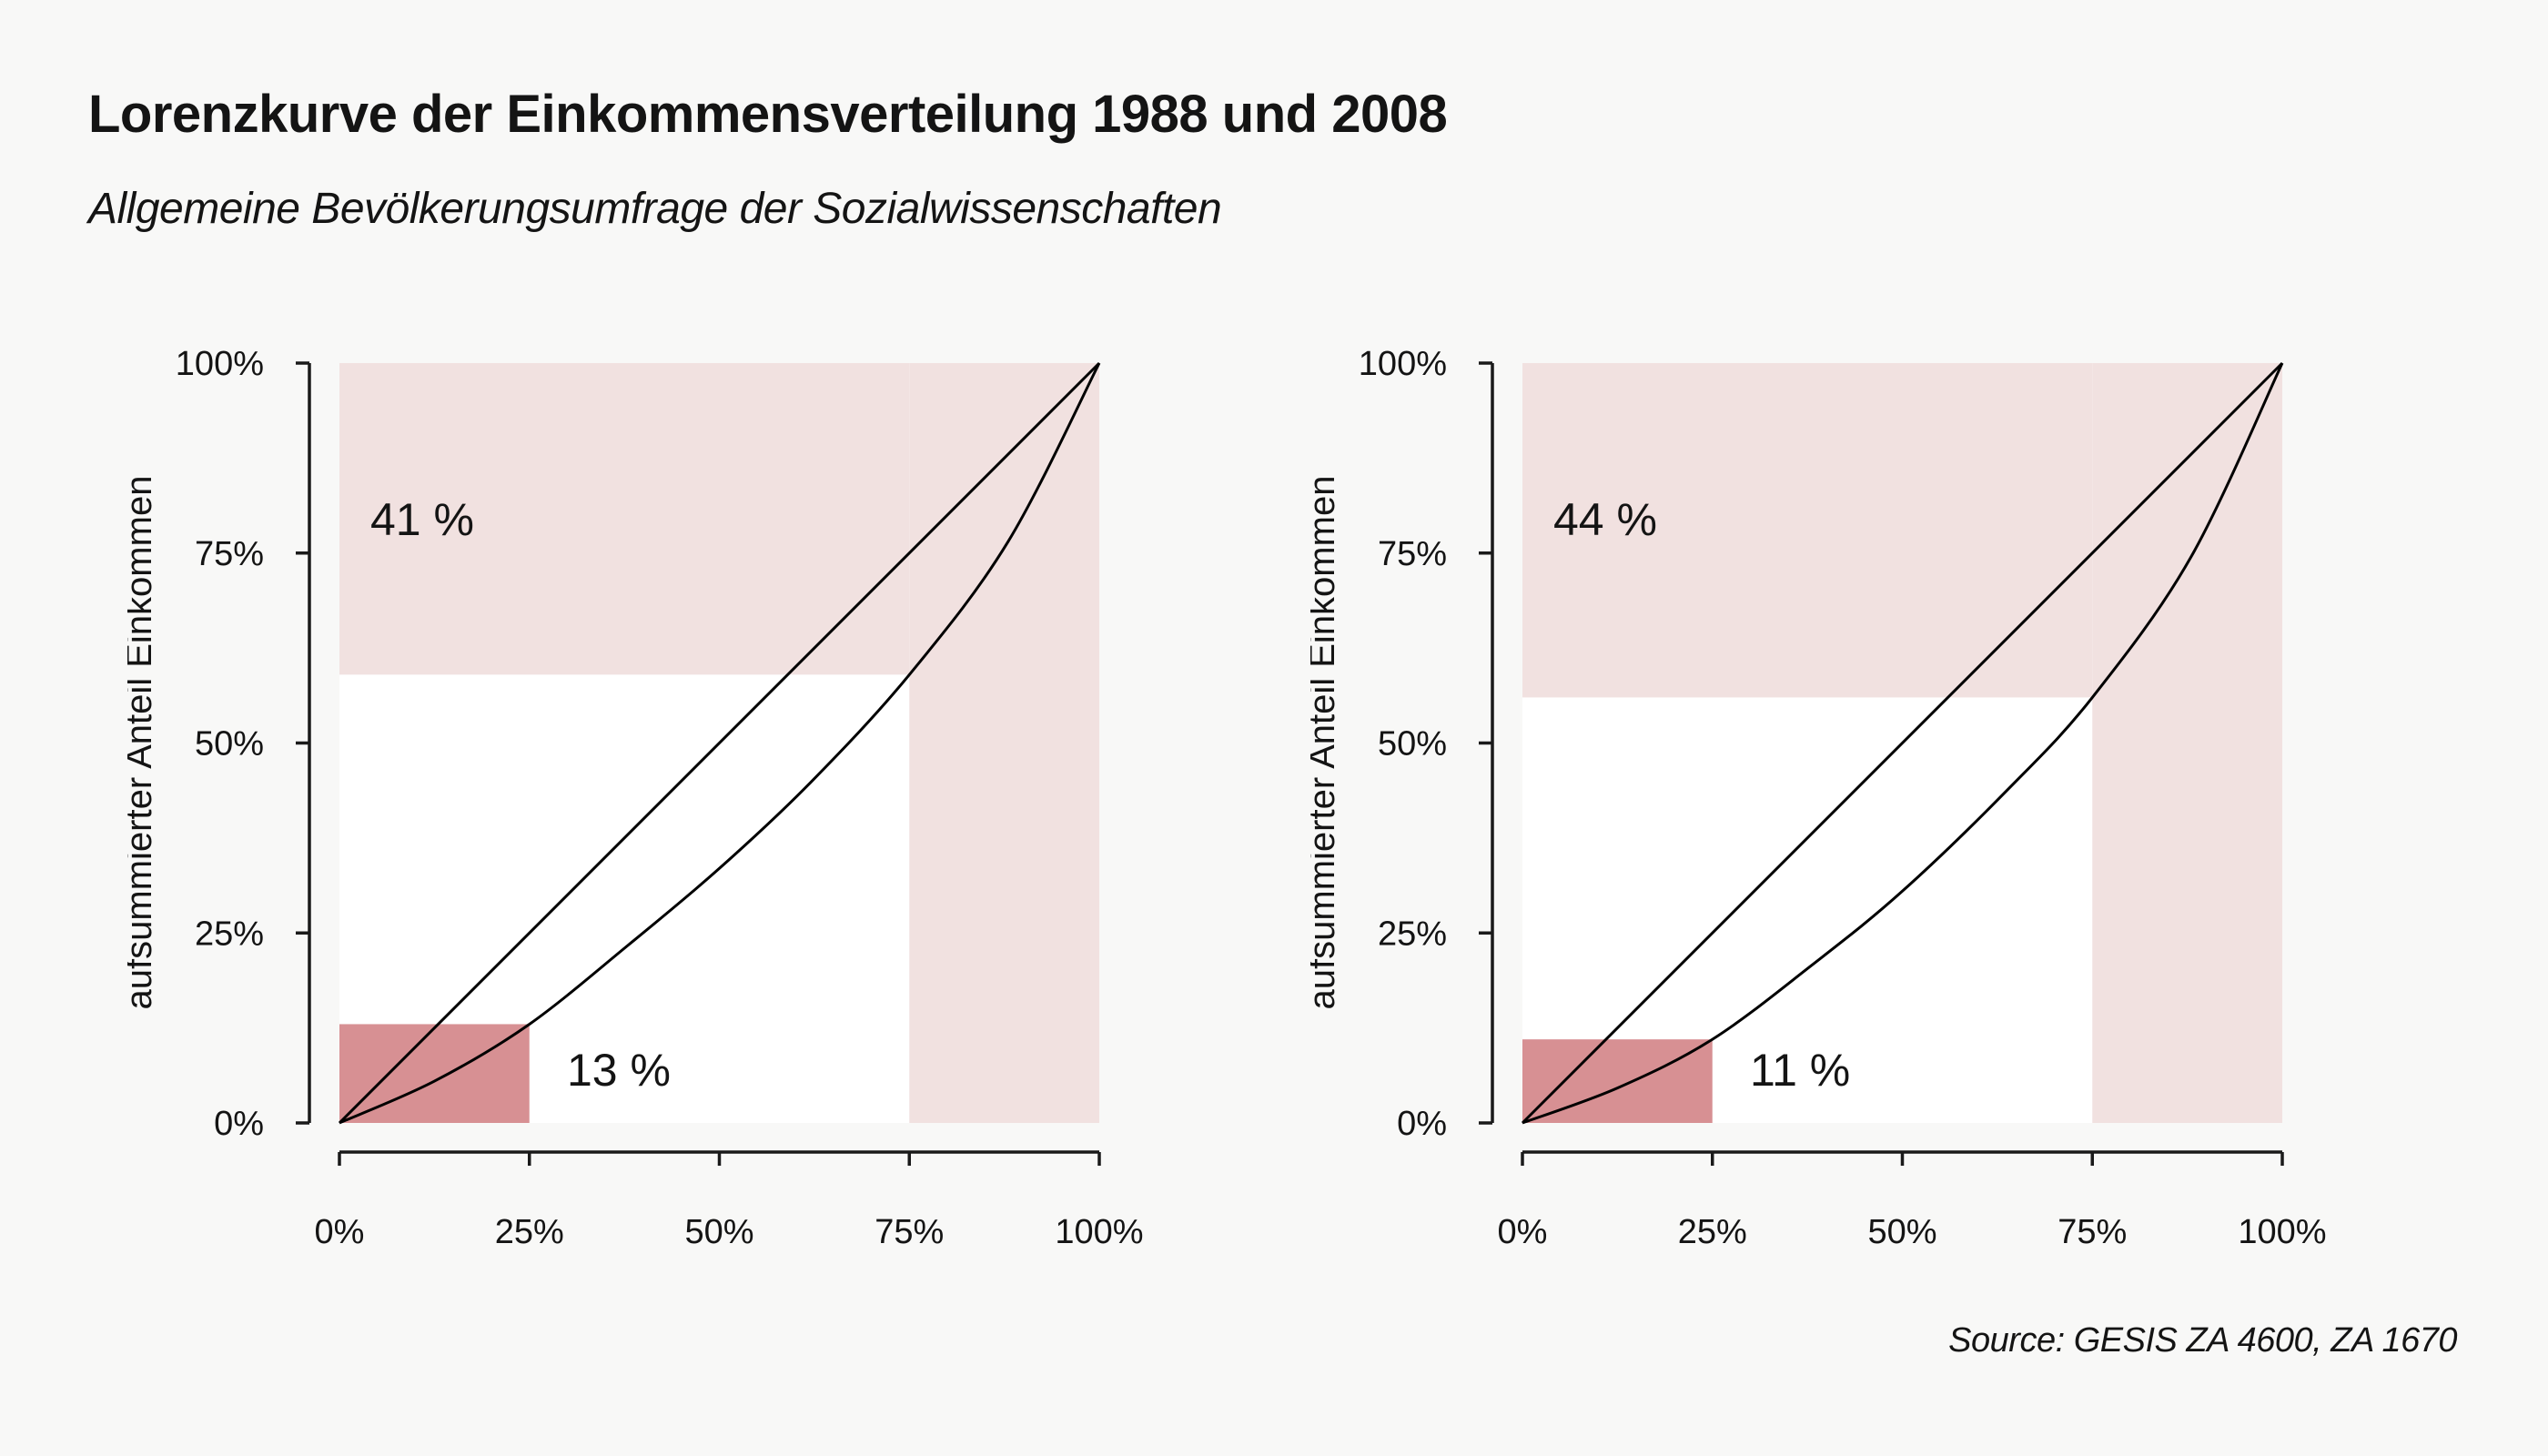 The height and width of the screenshot is (1456, 2548). What do you see at coordinates (619, 1070) in the screenshot?
I see `poorest-share-annotation: 13 %` at bounding box center [619, 1070].